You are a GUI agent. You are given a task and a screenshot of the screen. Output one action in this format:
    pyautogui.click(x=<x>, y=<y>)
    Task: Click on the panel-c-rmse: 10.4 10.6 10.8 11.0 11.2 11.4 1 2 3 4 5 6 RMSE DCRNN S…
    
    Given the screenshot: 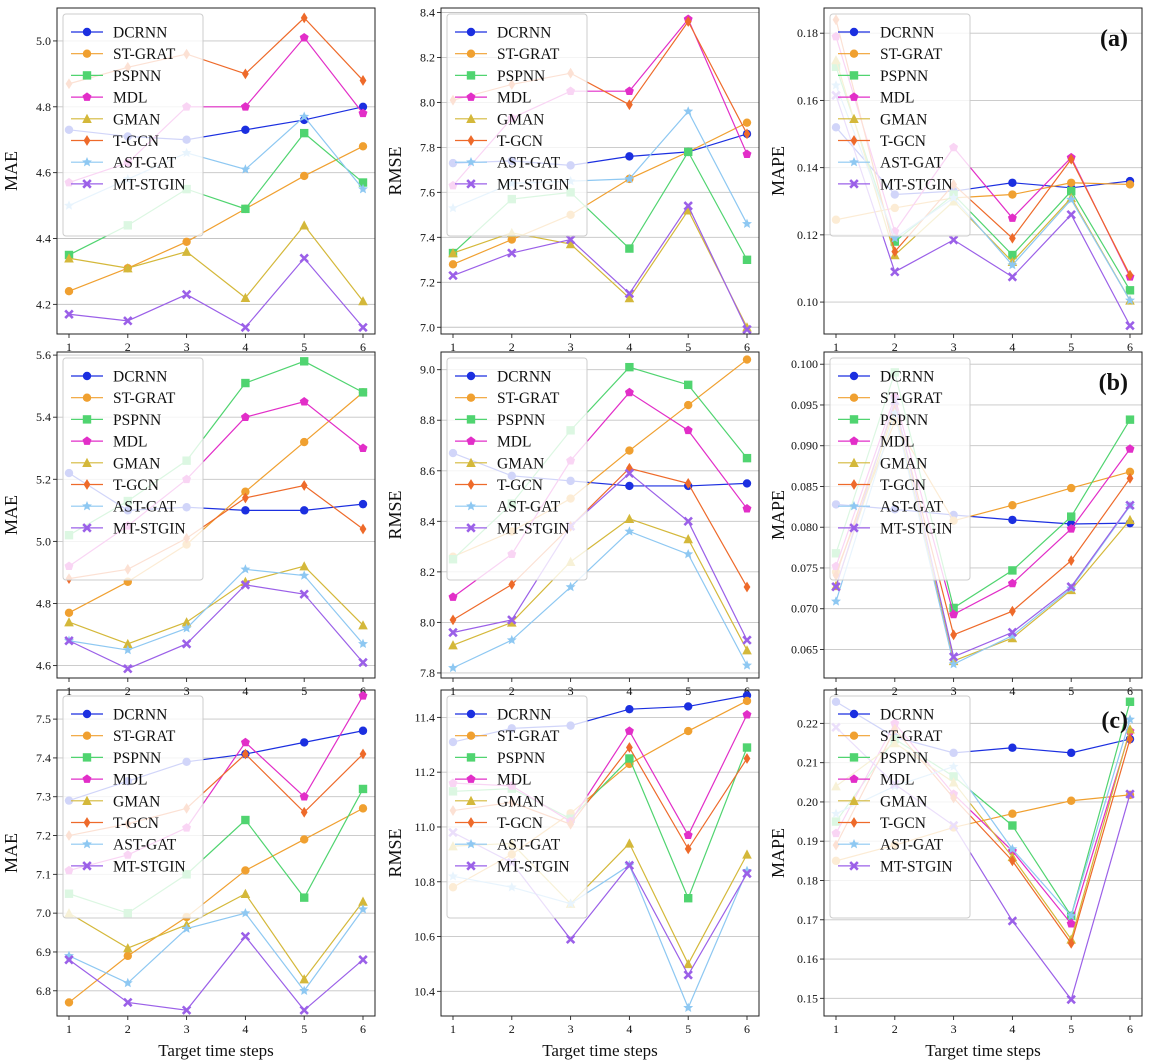 What is the action you would take?
    pyautogui.click(x=572, y=874)
    